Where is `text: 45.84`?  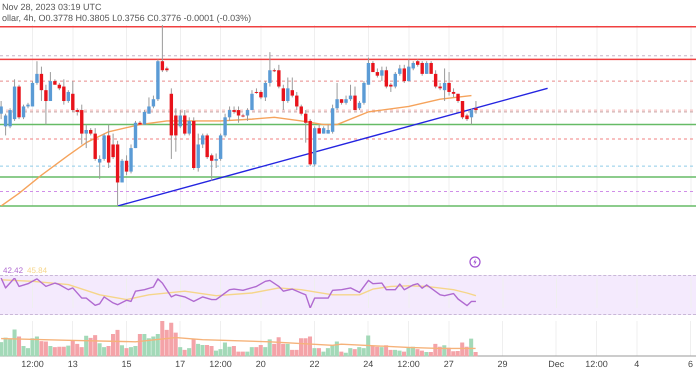 text: 45.84 is located at coordinates (37, 270).